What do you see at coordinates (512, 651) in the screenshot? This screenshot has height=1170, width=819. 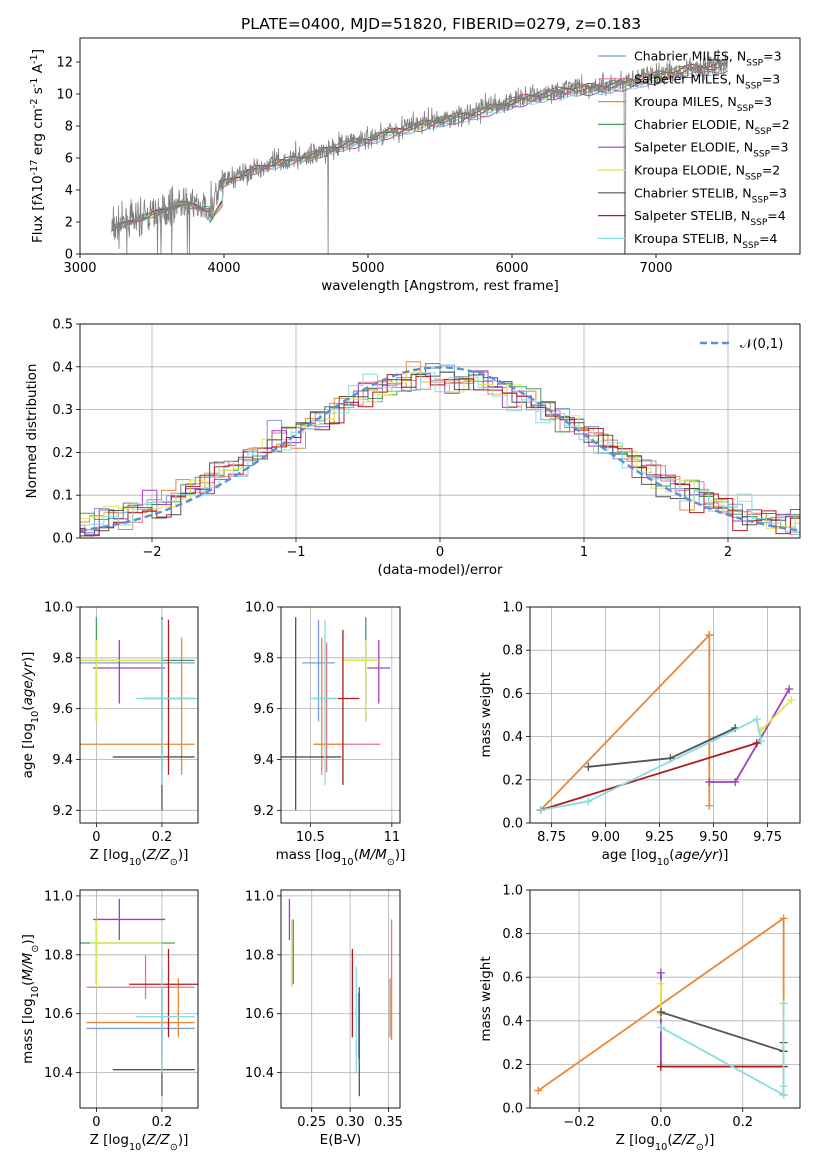 I see `tick-label-y: 0.8` at bounding box center [512, 651].